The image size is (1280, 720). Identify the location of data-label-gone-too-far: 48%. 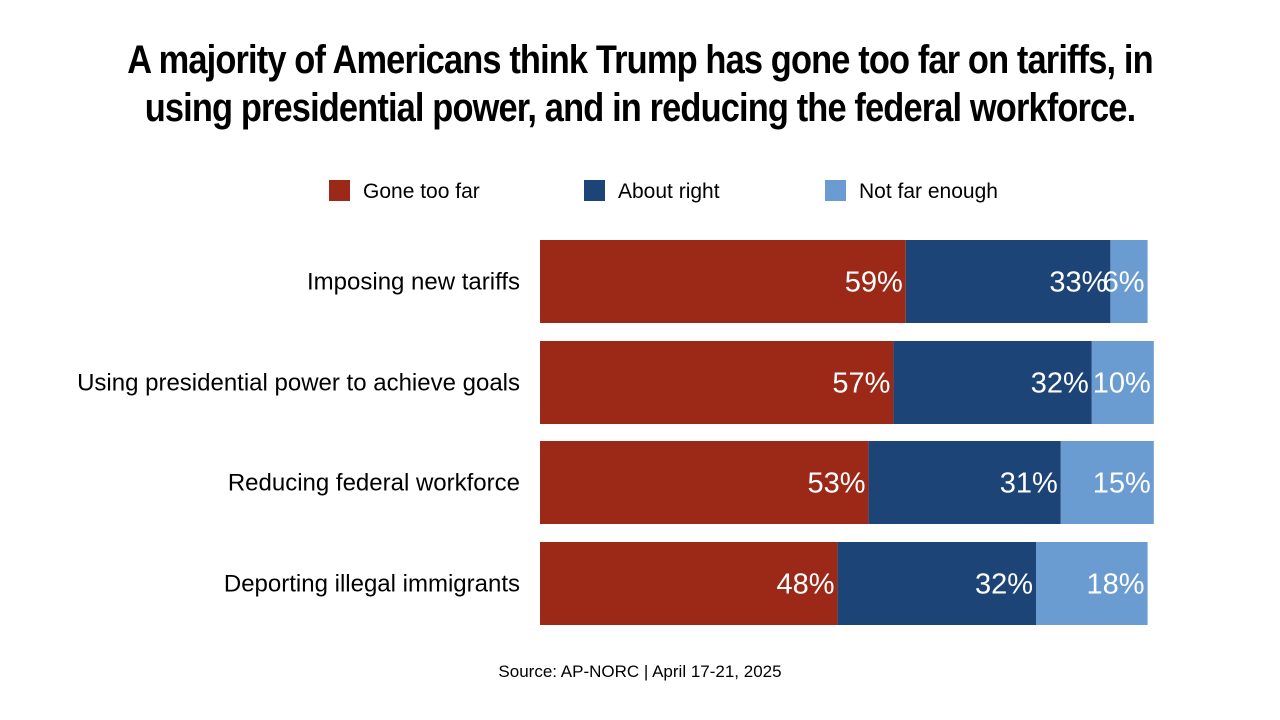
(806, 585).